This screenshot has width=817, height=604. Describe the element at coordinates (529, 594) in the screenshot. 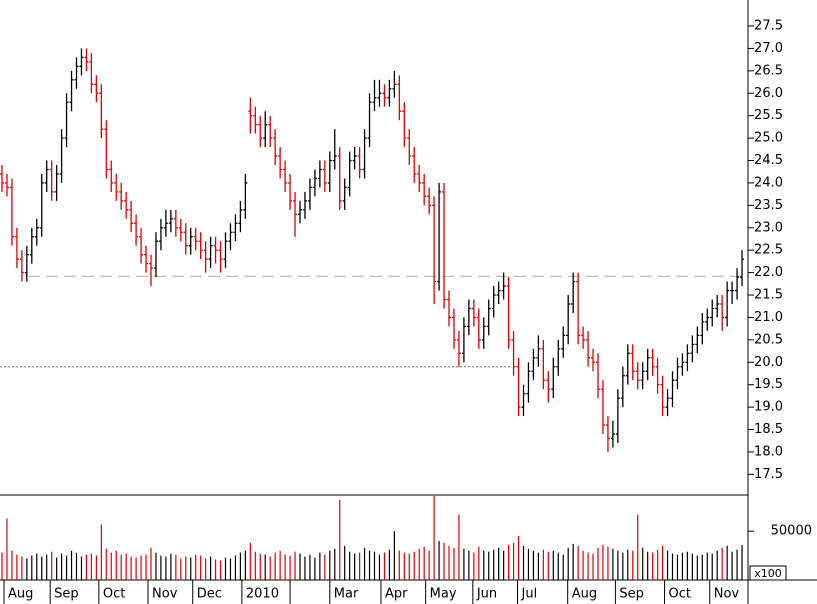

I see `x-tick-label: Jul` at that location.